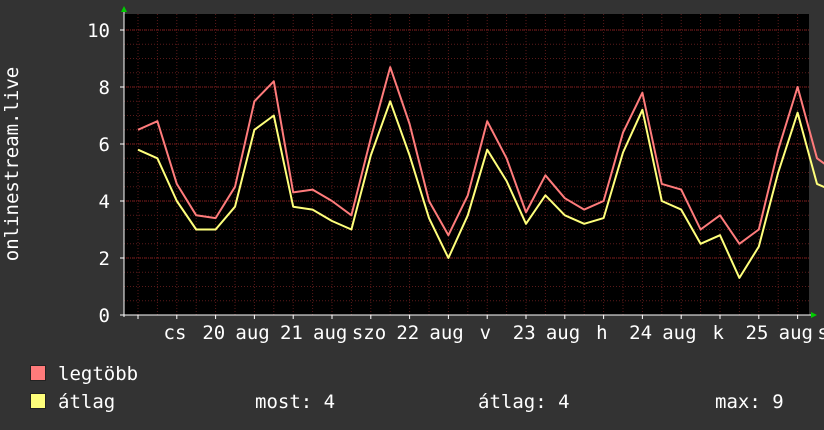 The height and width of the screenshot is (430, 824). I want to click on x-tick-label: 24, so click(640, 333).